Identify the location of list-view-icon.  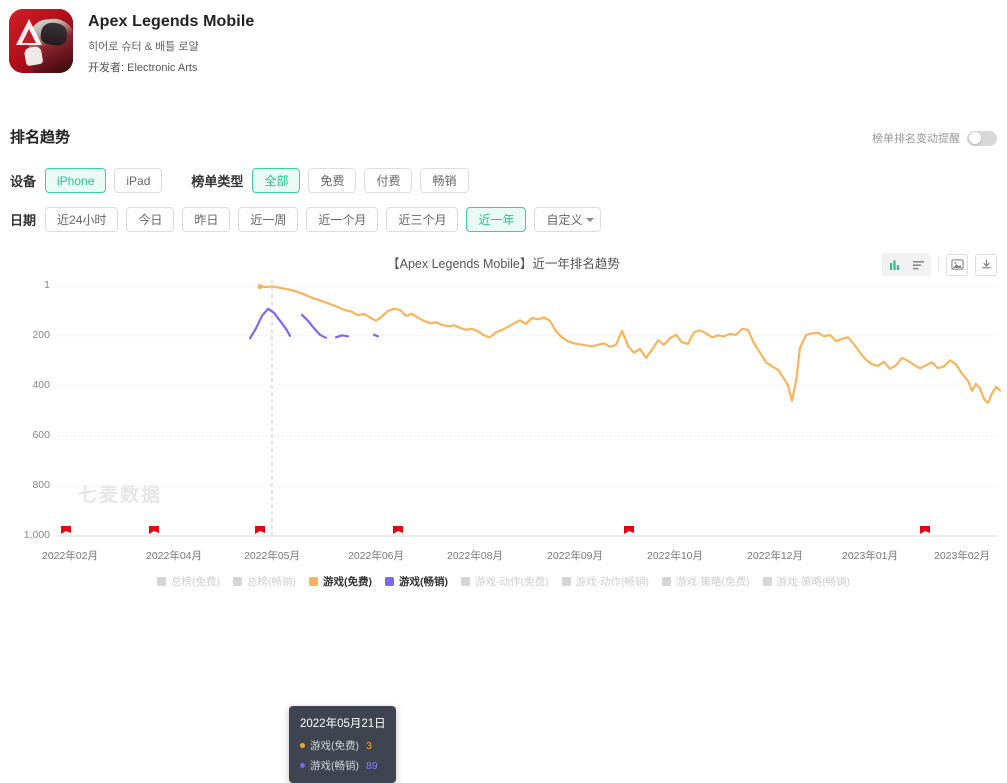
(918, 264).